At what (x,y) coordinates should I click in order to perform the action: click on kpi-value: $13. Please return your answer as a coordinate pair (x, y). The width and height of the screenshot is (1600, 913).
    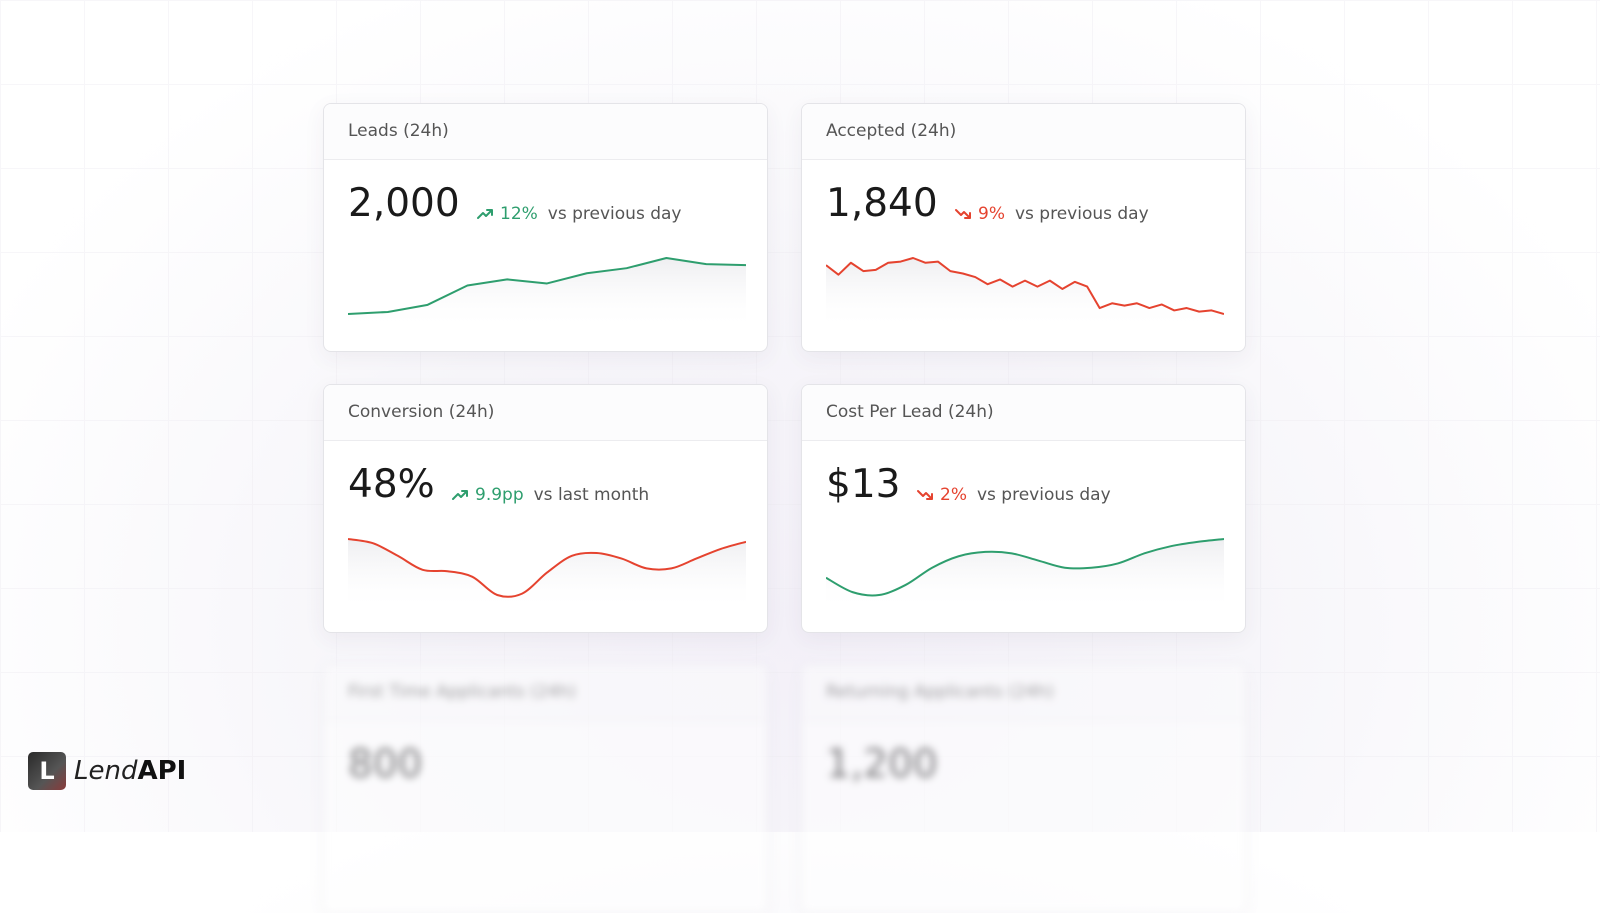
    Looking at the image, I should click on (863, 484).